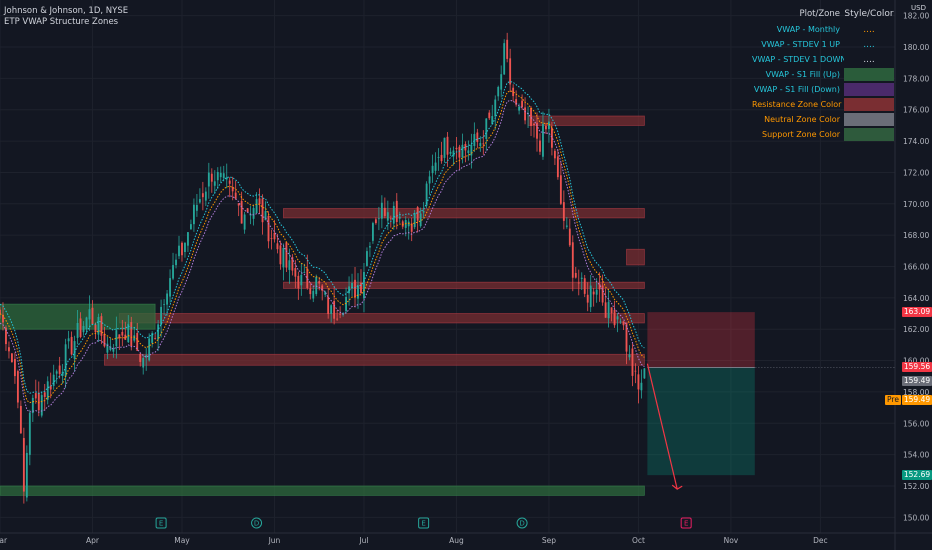 The image size is (932, 550). What do you see at coordinates (916, 47) in the screenshot?
I see `price-tick-label: 180.00` at bounding box center [916, 47].